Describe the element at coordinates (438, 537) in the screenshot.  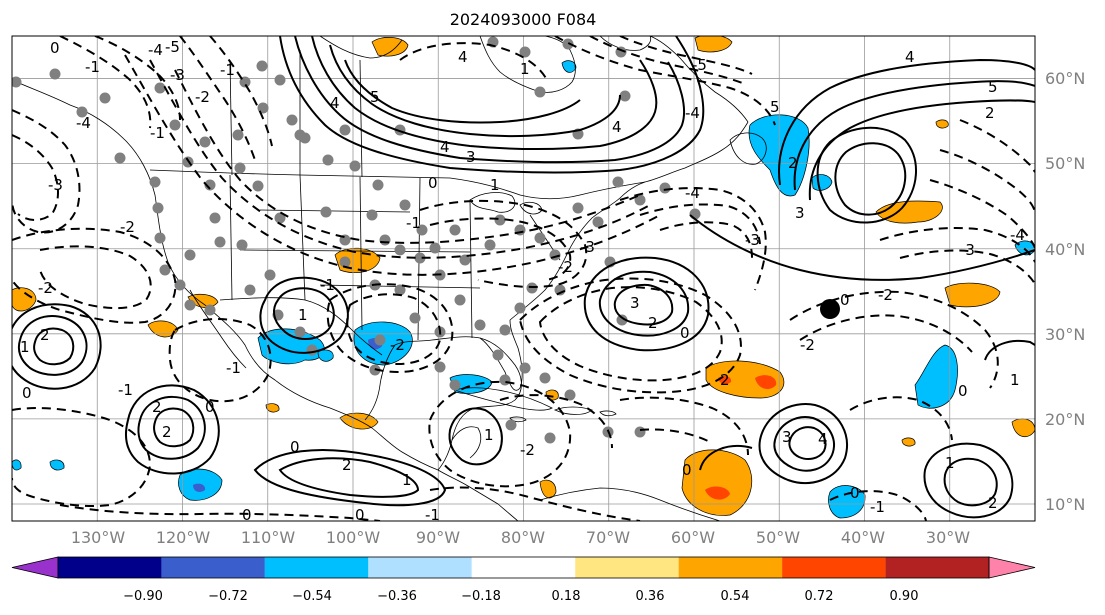
I see `lon-label: 90°W` at that location.